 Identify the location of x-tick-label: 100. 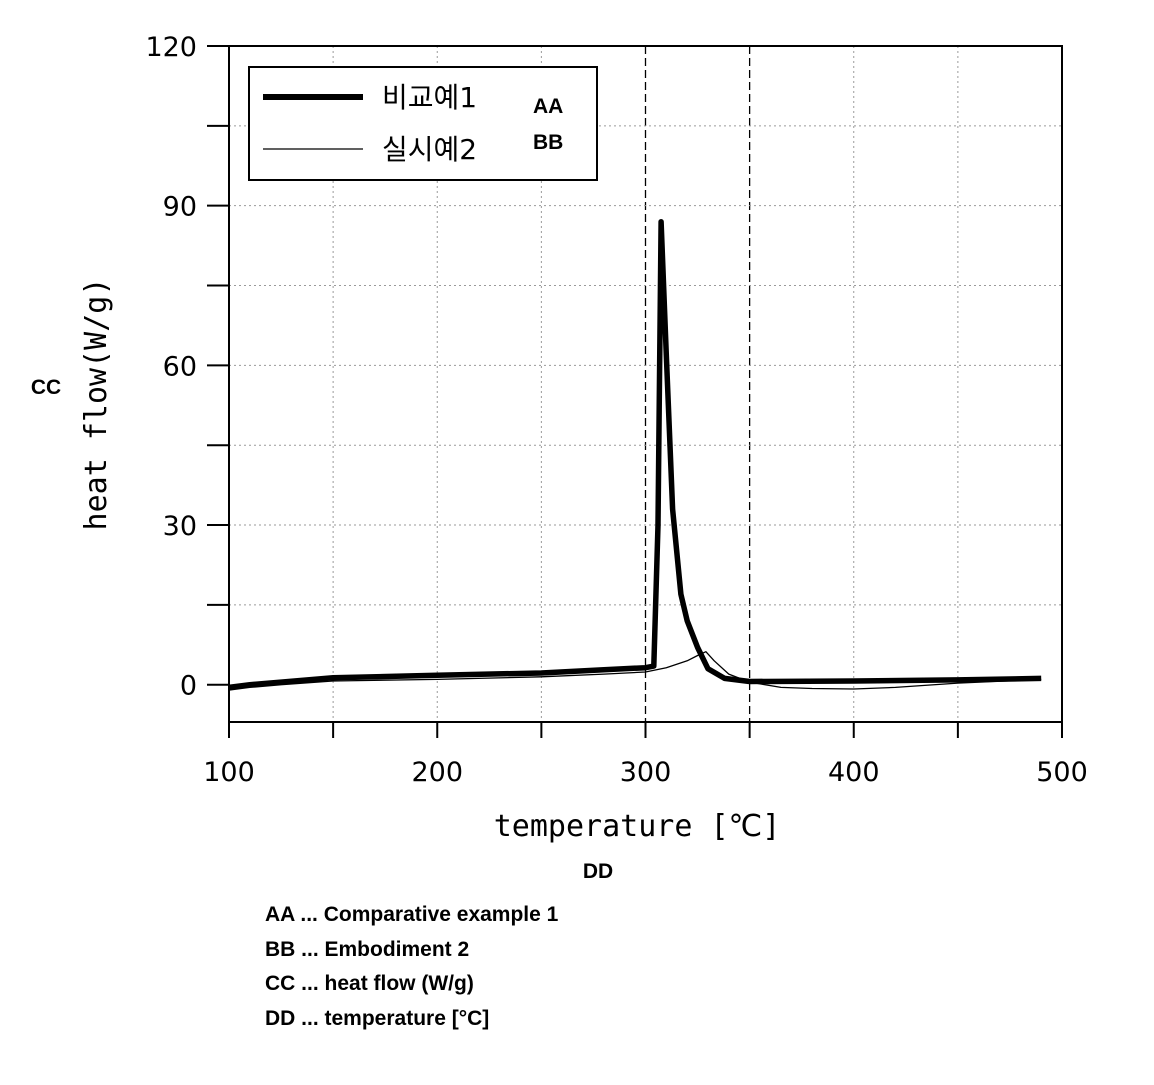
(229, 772).